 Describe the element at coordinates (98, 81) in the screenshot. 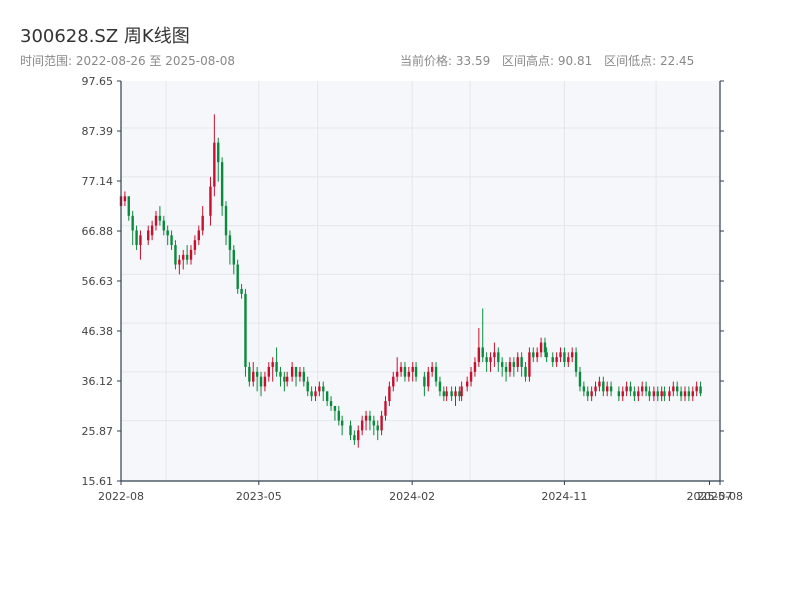

I see `y-tick-label-0: 97.65` at that location.